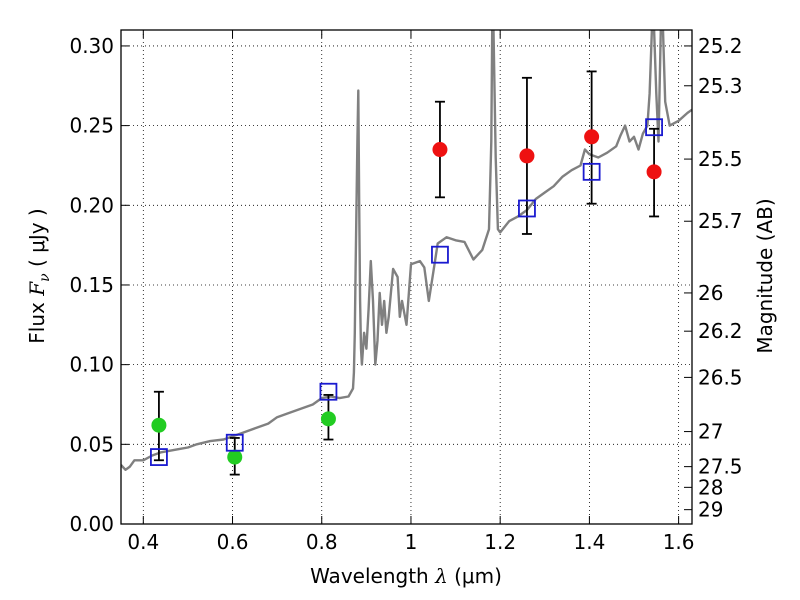 The image size is (800, 600). What do you see at coordinates (91, 46) in the screenshot?
I see `y-tick-label: 0.30` at bounding box center [91, 46].